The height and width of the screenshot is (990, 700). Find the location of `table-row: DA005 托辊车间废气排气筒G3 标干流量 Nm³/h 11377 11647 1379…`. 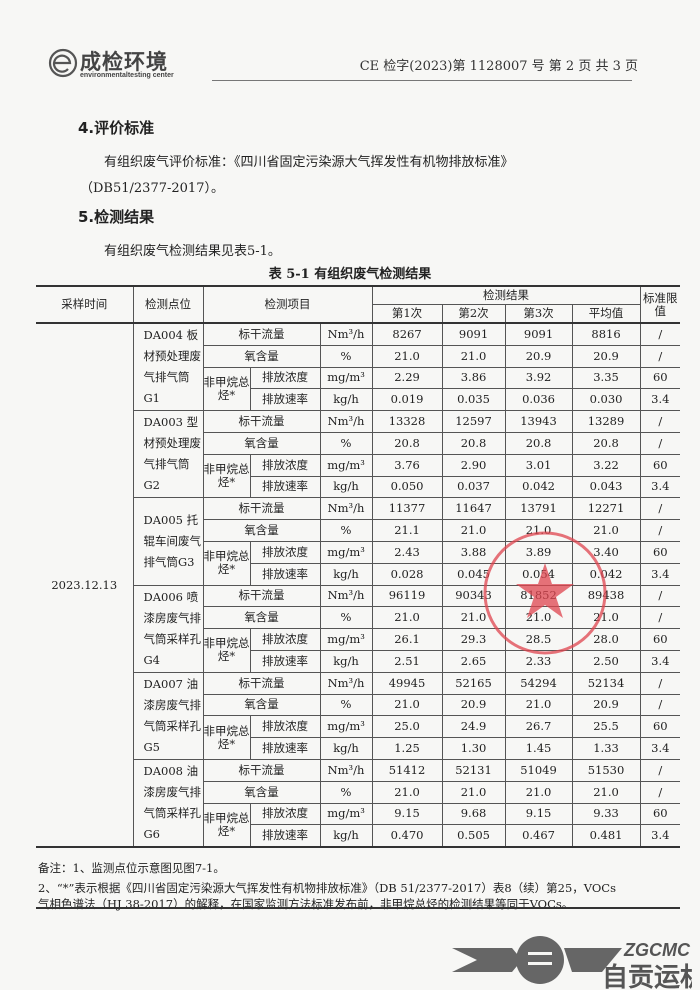

table-row: DA005 托辊车间废气排气筒G3 标干流量 Nm³/h 11377 11647 1379… is located at coordinates (358, 541).